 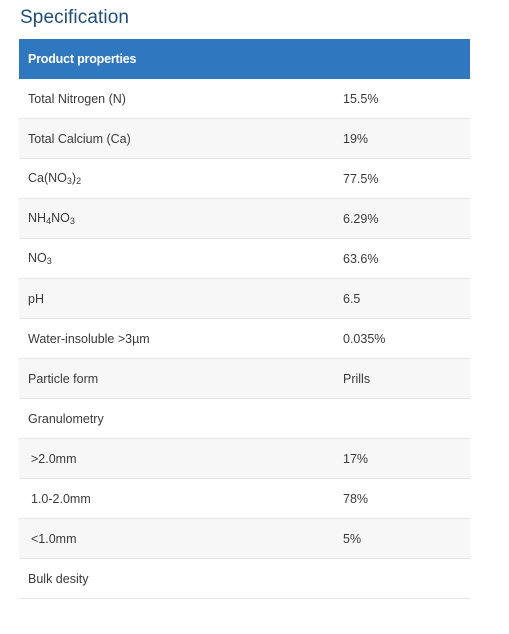 I want to click on table-row: Bulk desity, so click(x=245, y=578).